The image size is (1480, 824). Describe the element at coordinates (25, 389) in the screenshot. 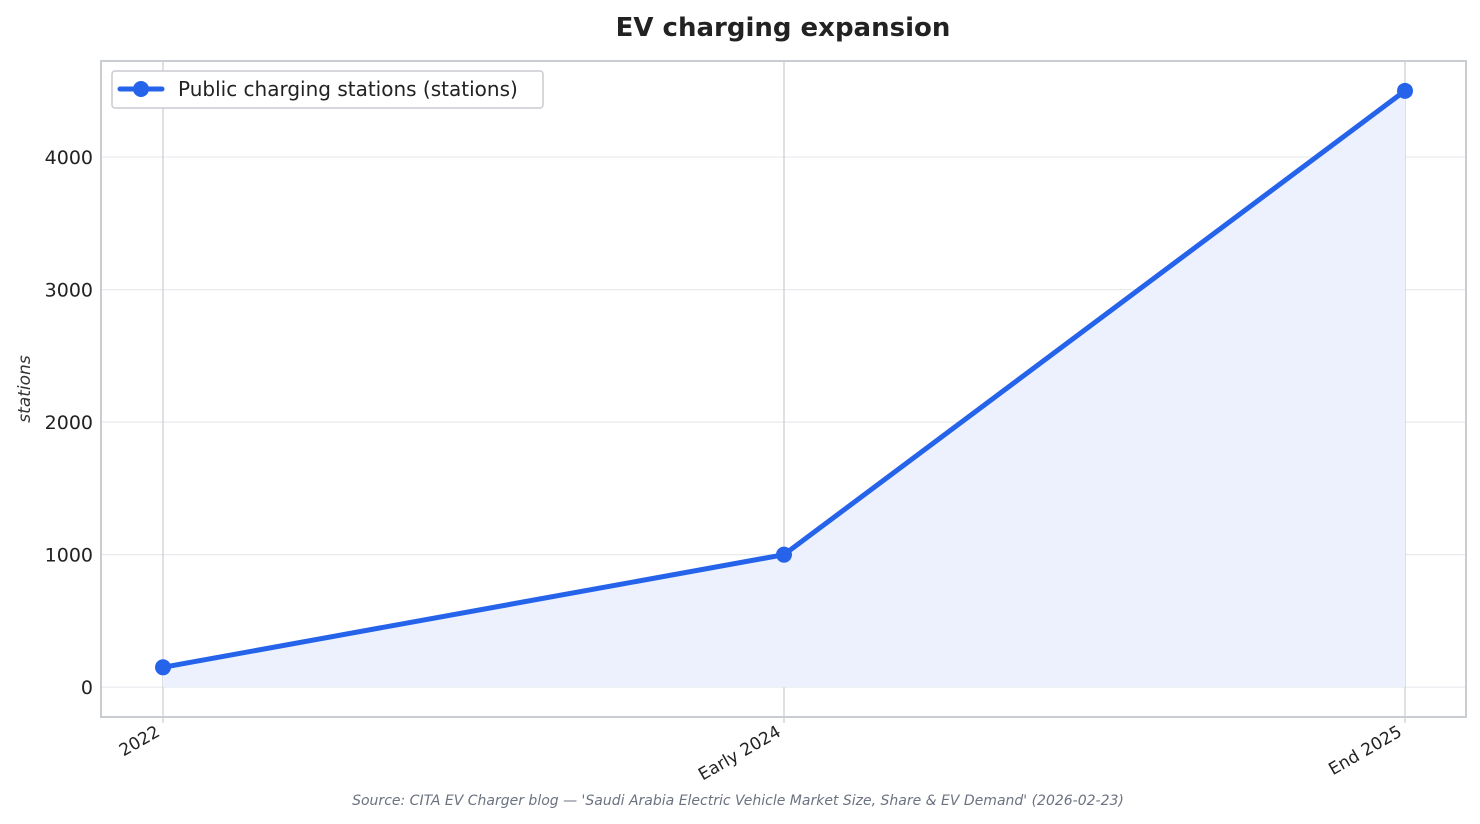

I see `y-axis-label: stations` at that location.